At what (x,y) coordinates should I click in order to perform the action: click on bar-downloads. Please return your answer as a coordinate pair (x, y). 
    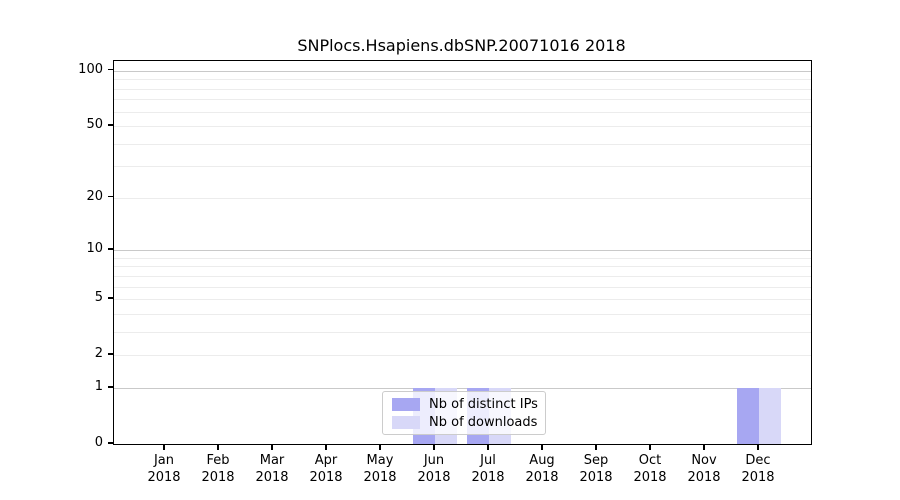
    Looking at the image, I should click on (770, 415).